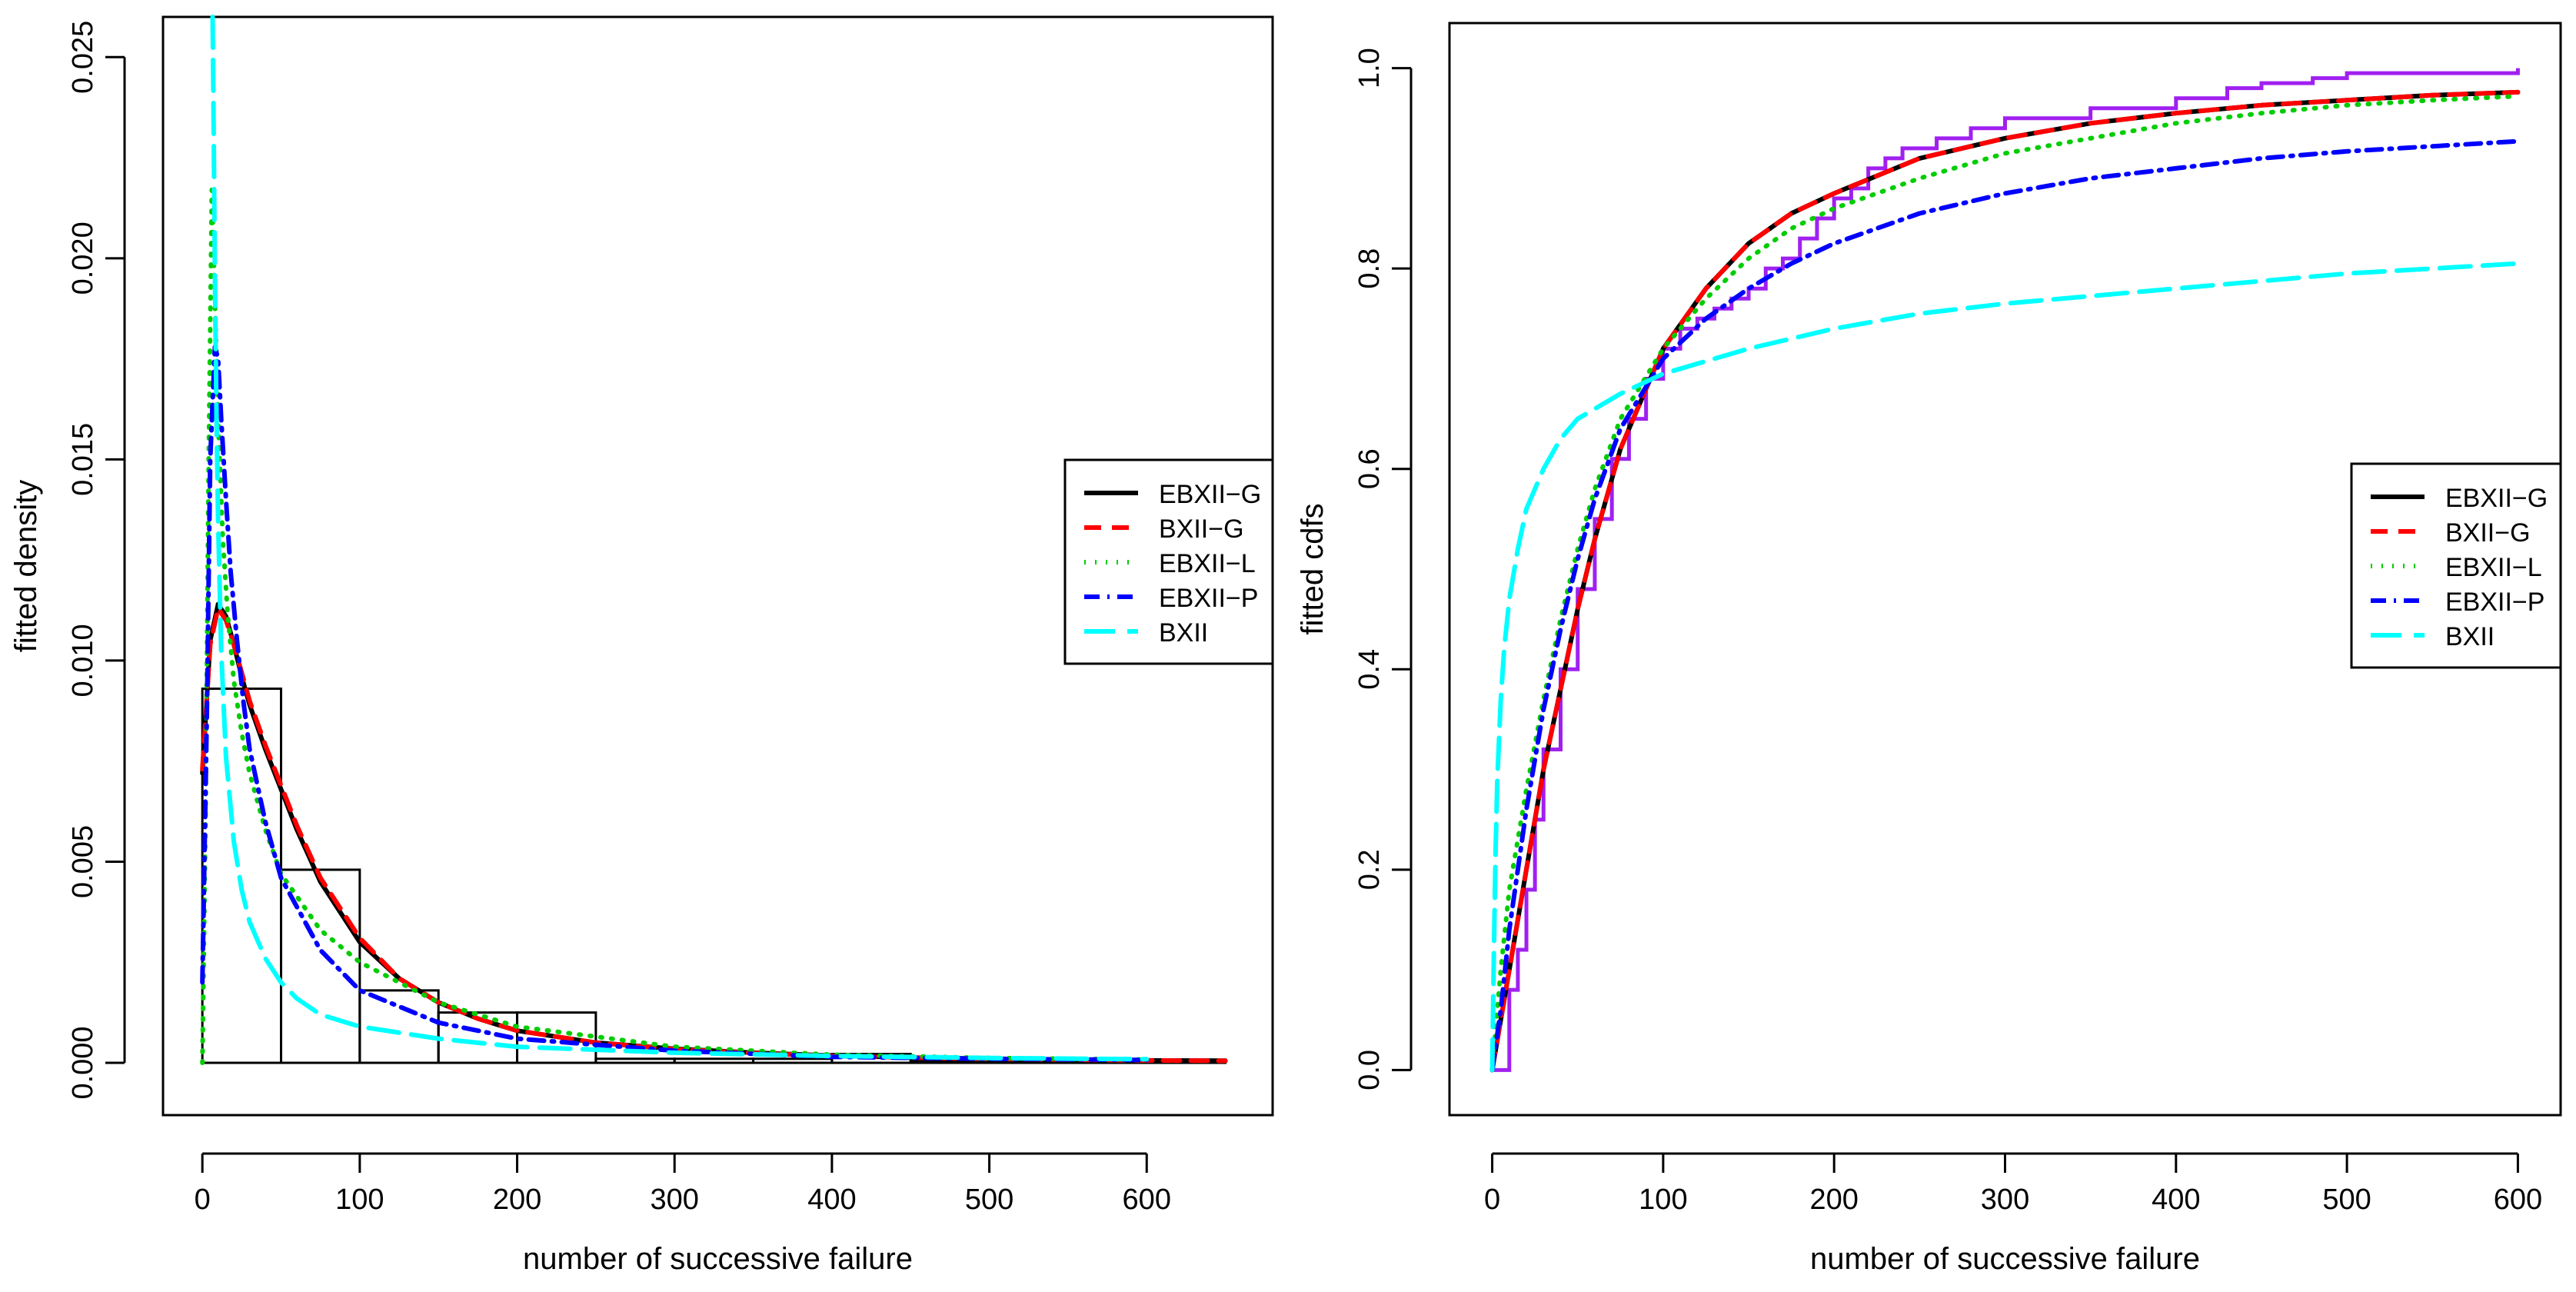  I want to click on y-tick-label: 0.005, so click(83, 861).